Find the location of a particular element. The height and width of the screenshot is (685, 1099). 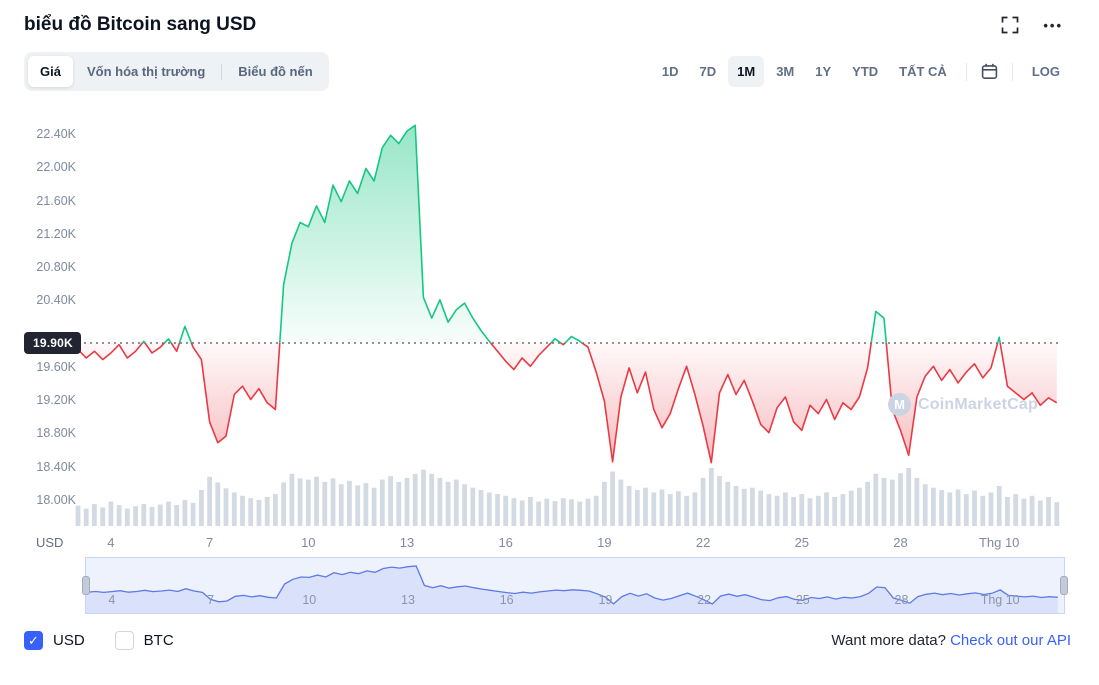

watermark: M CoinMarketCap is located at coordinates (963, 404).